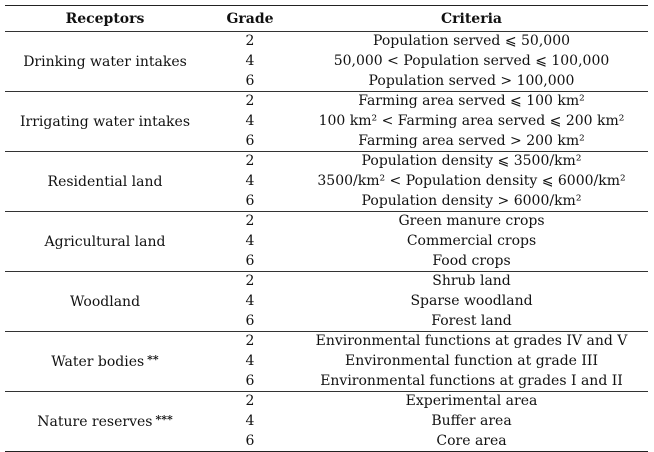  What do you see at coordinates (471, 60) in the screenshot?
I see `criteria-cell: 50,000 < Population served ⩽ 100,000` at bounding box center [471, 60].